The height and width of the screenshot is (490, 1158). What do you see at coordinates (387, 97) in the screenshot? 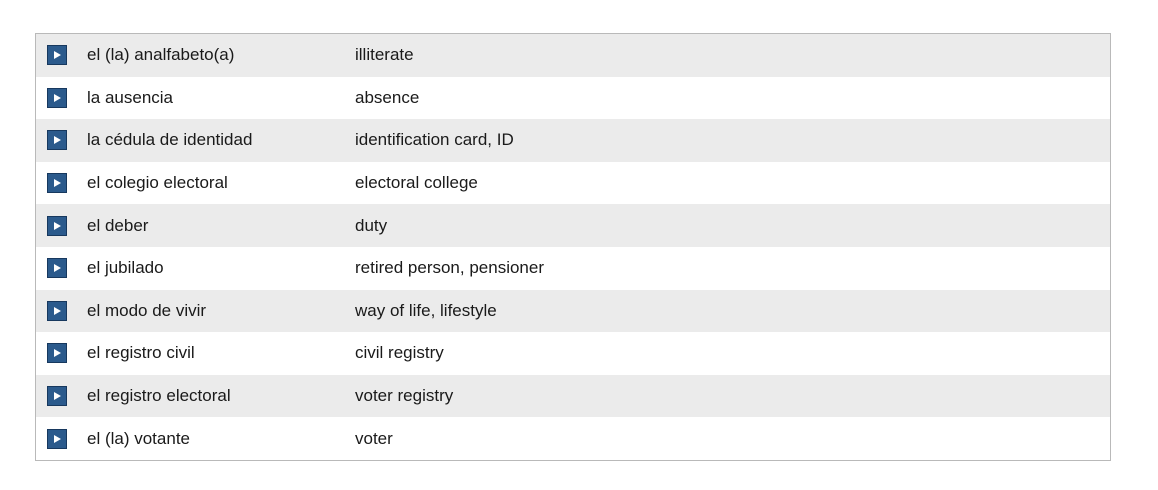
I see `english-translation: absence` at bounding box center [387, 97].